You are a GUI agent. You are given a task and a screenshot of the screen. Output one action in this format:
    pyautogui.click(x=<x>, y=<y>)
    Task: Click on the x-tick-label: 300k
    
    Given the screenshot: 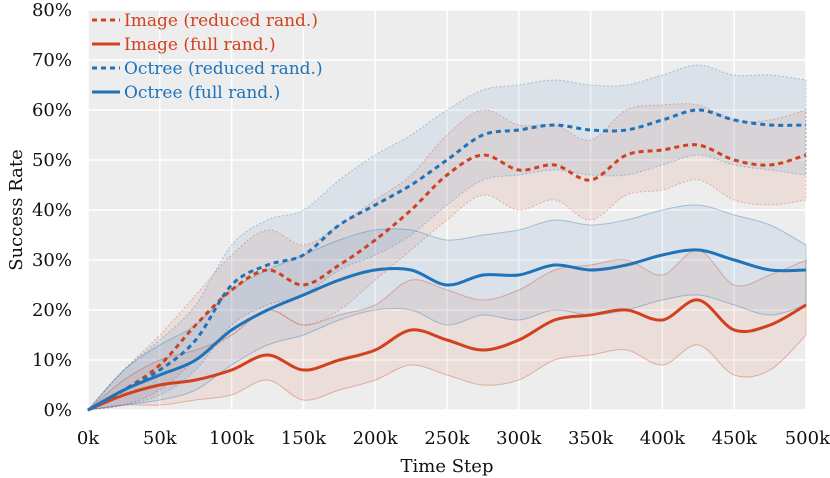 What is the action you would take?
    pyautogui.click(x=519, y=438)
    